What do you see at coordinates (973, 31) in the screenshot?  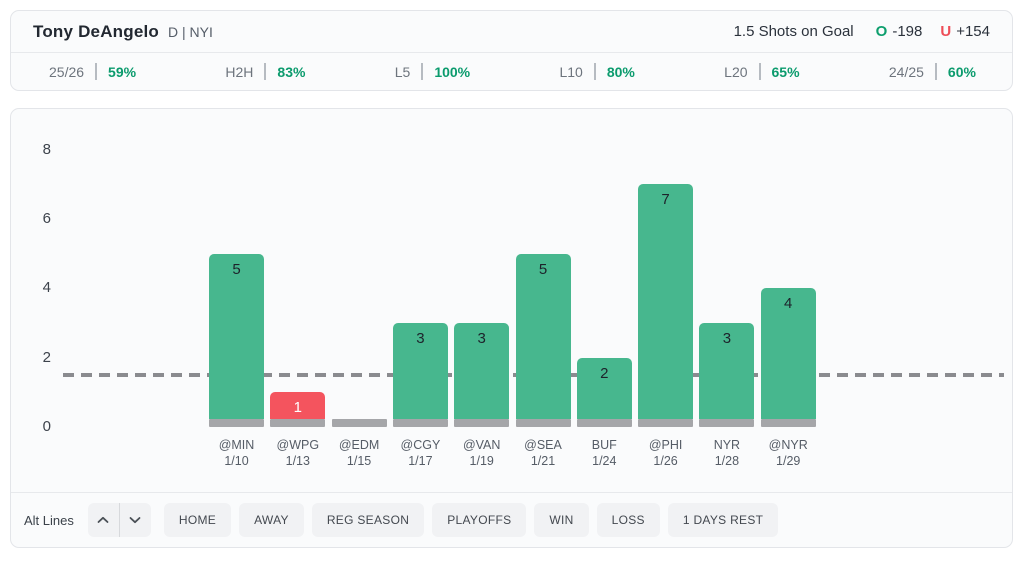 I see `under-odds-value: +154` at bounding box center [973, 31].